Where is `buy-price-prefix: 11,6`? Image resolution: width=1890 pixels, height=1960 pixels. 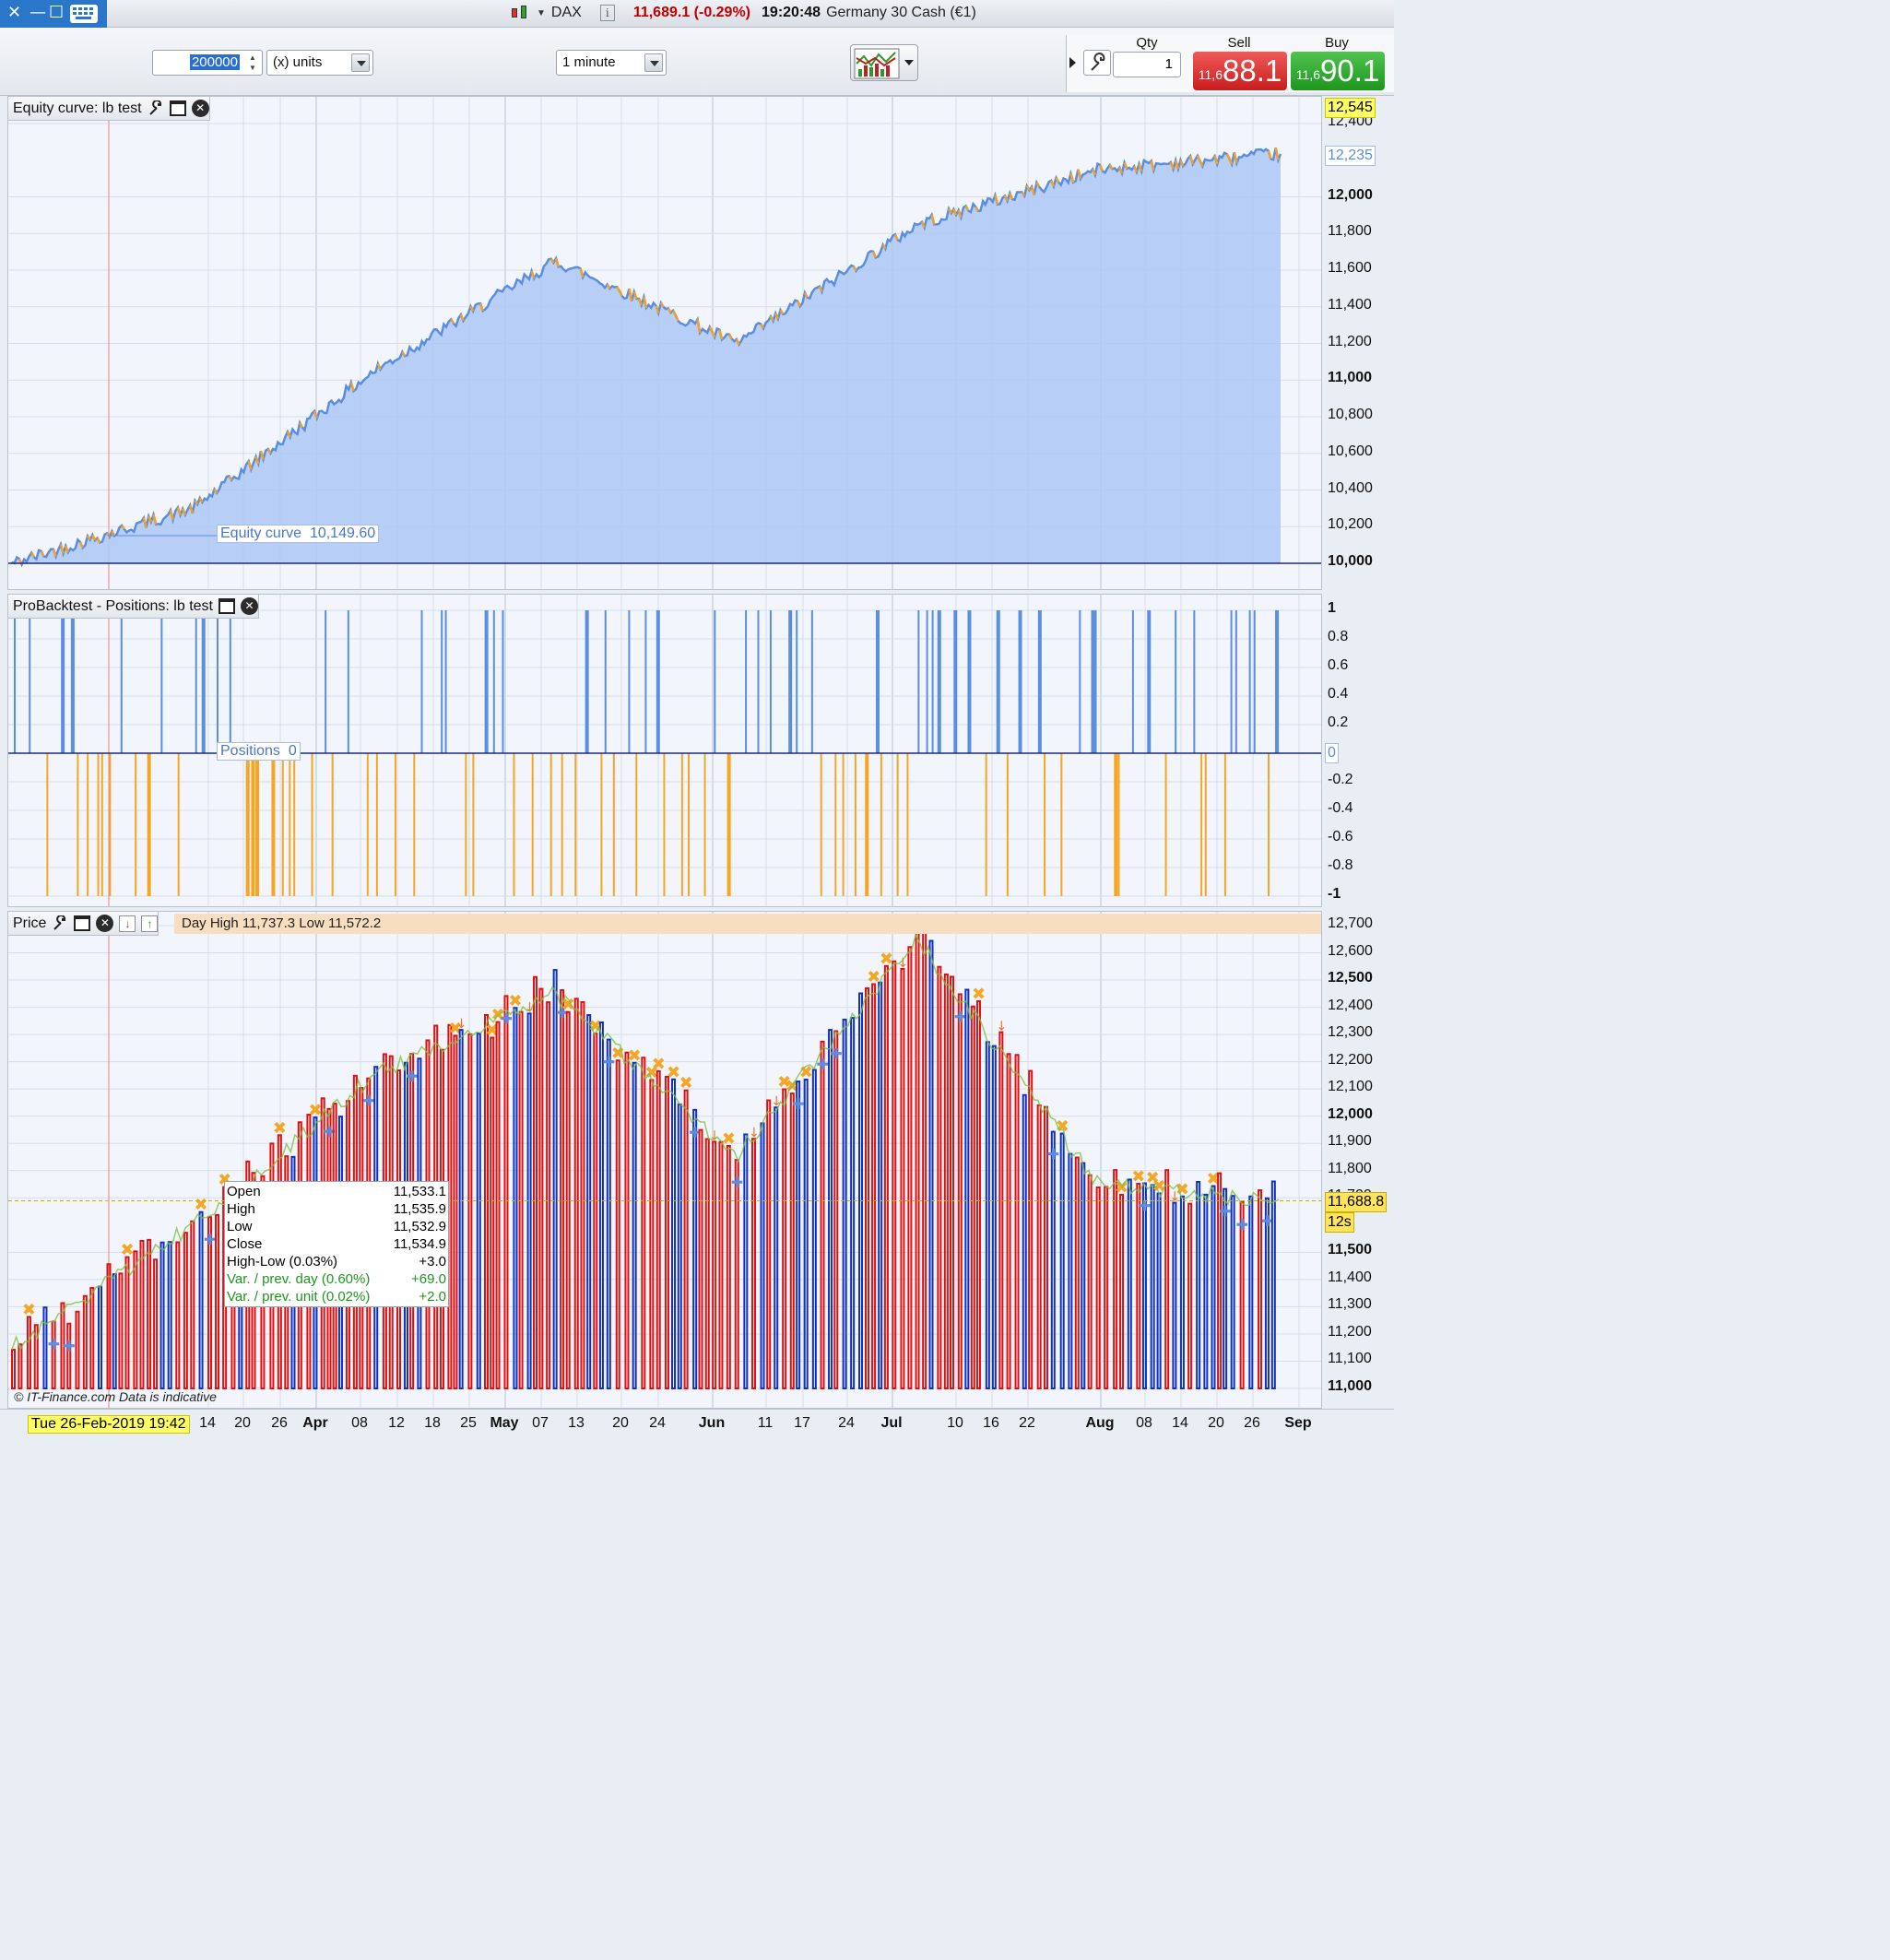 buy-price-prefix: 11,6 is located at coordinates (1307, 75).